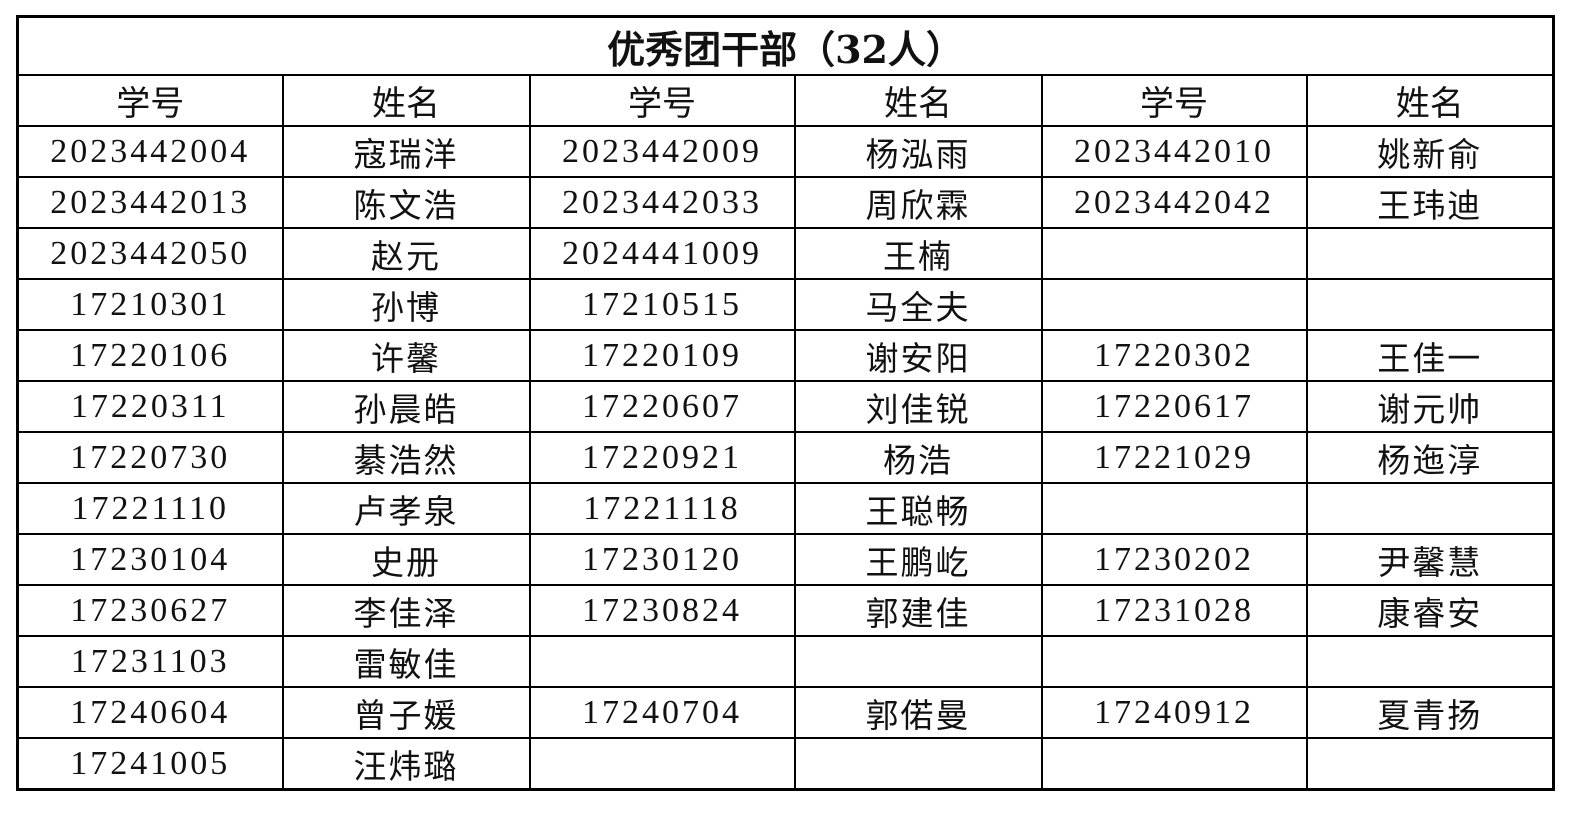  What do you see at coordinates (406, 151) in the screenshot?
I see `student-name-cell: 寇瑞洋` at bounding box center [406, 151].